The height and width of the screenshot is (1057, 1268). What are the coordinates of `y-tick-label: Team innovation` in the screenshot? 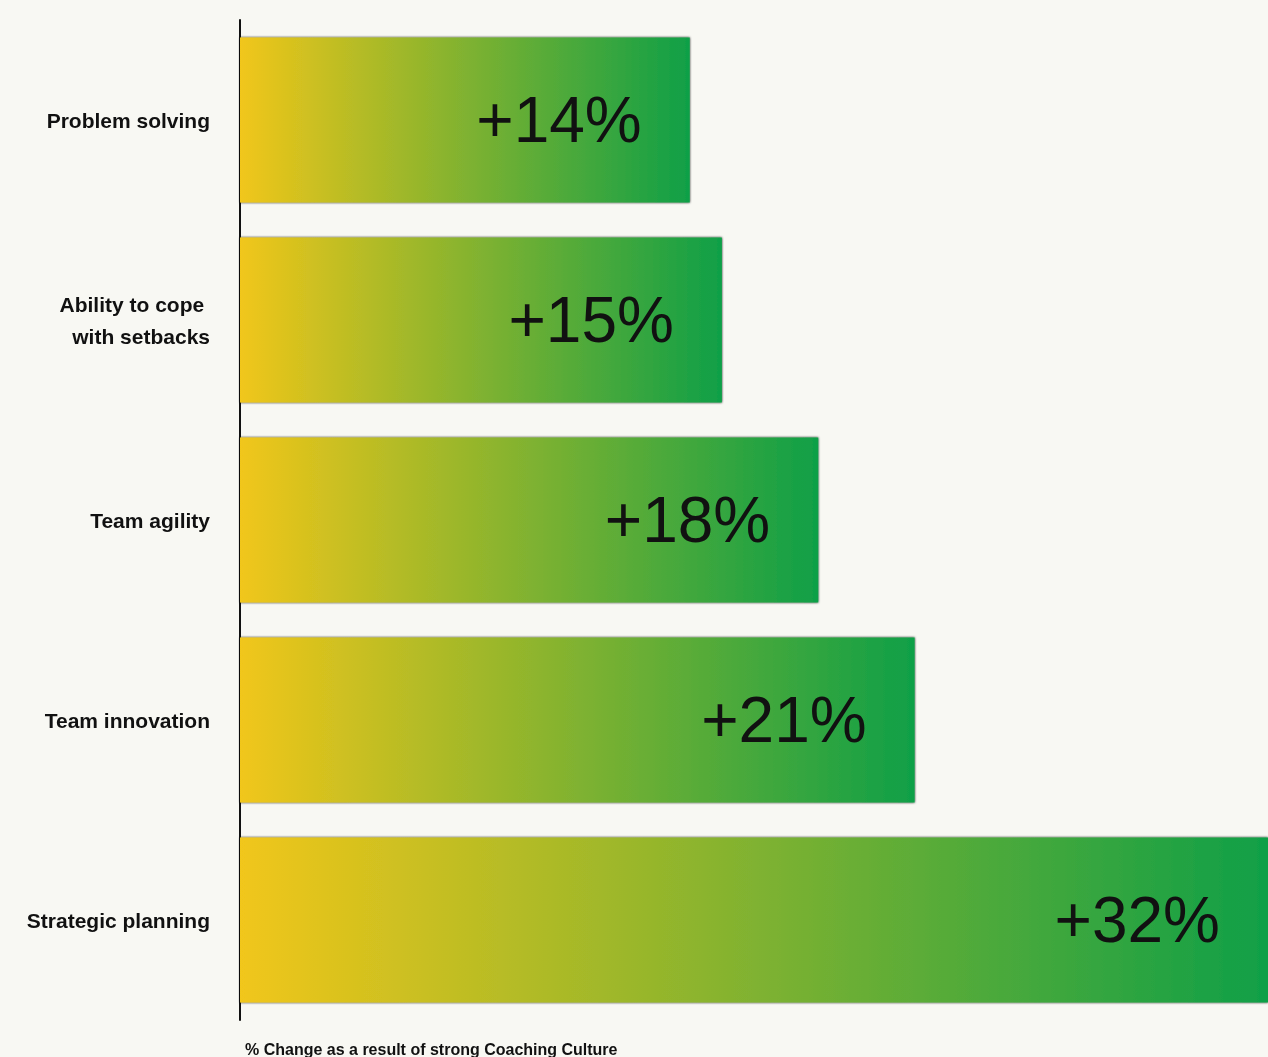 It's located at (127, 720).